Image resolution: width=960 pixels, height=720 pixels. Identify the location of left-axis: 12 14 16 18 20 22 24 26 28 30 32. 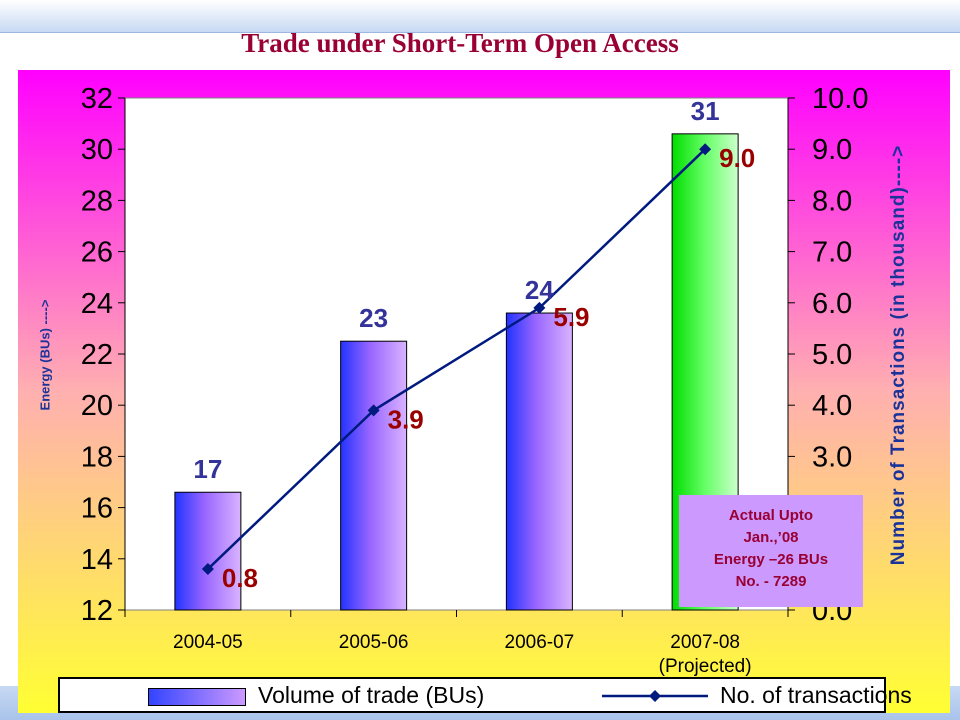
(103, 355).